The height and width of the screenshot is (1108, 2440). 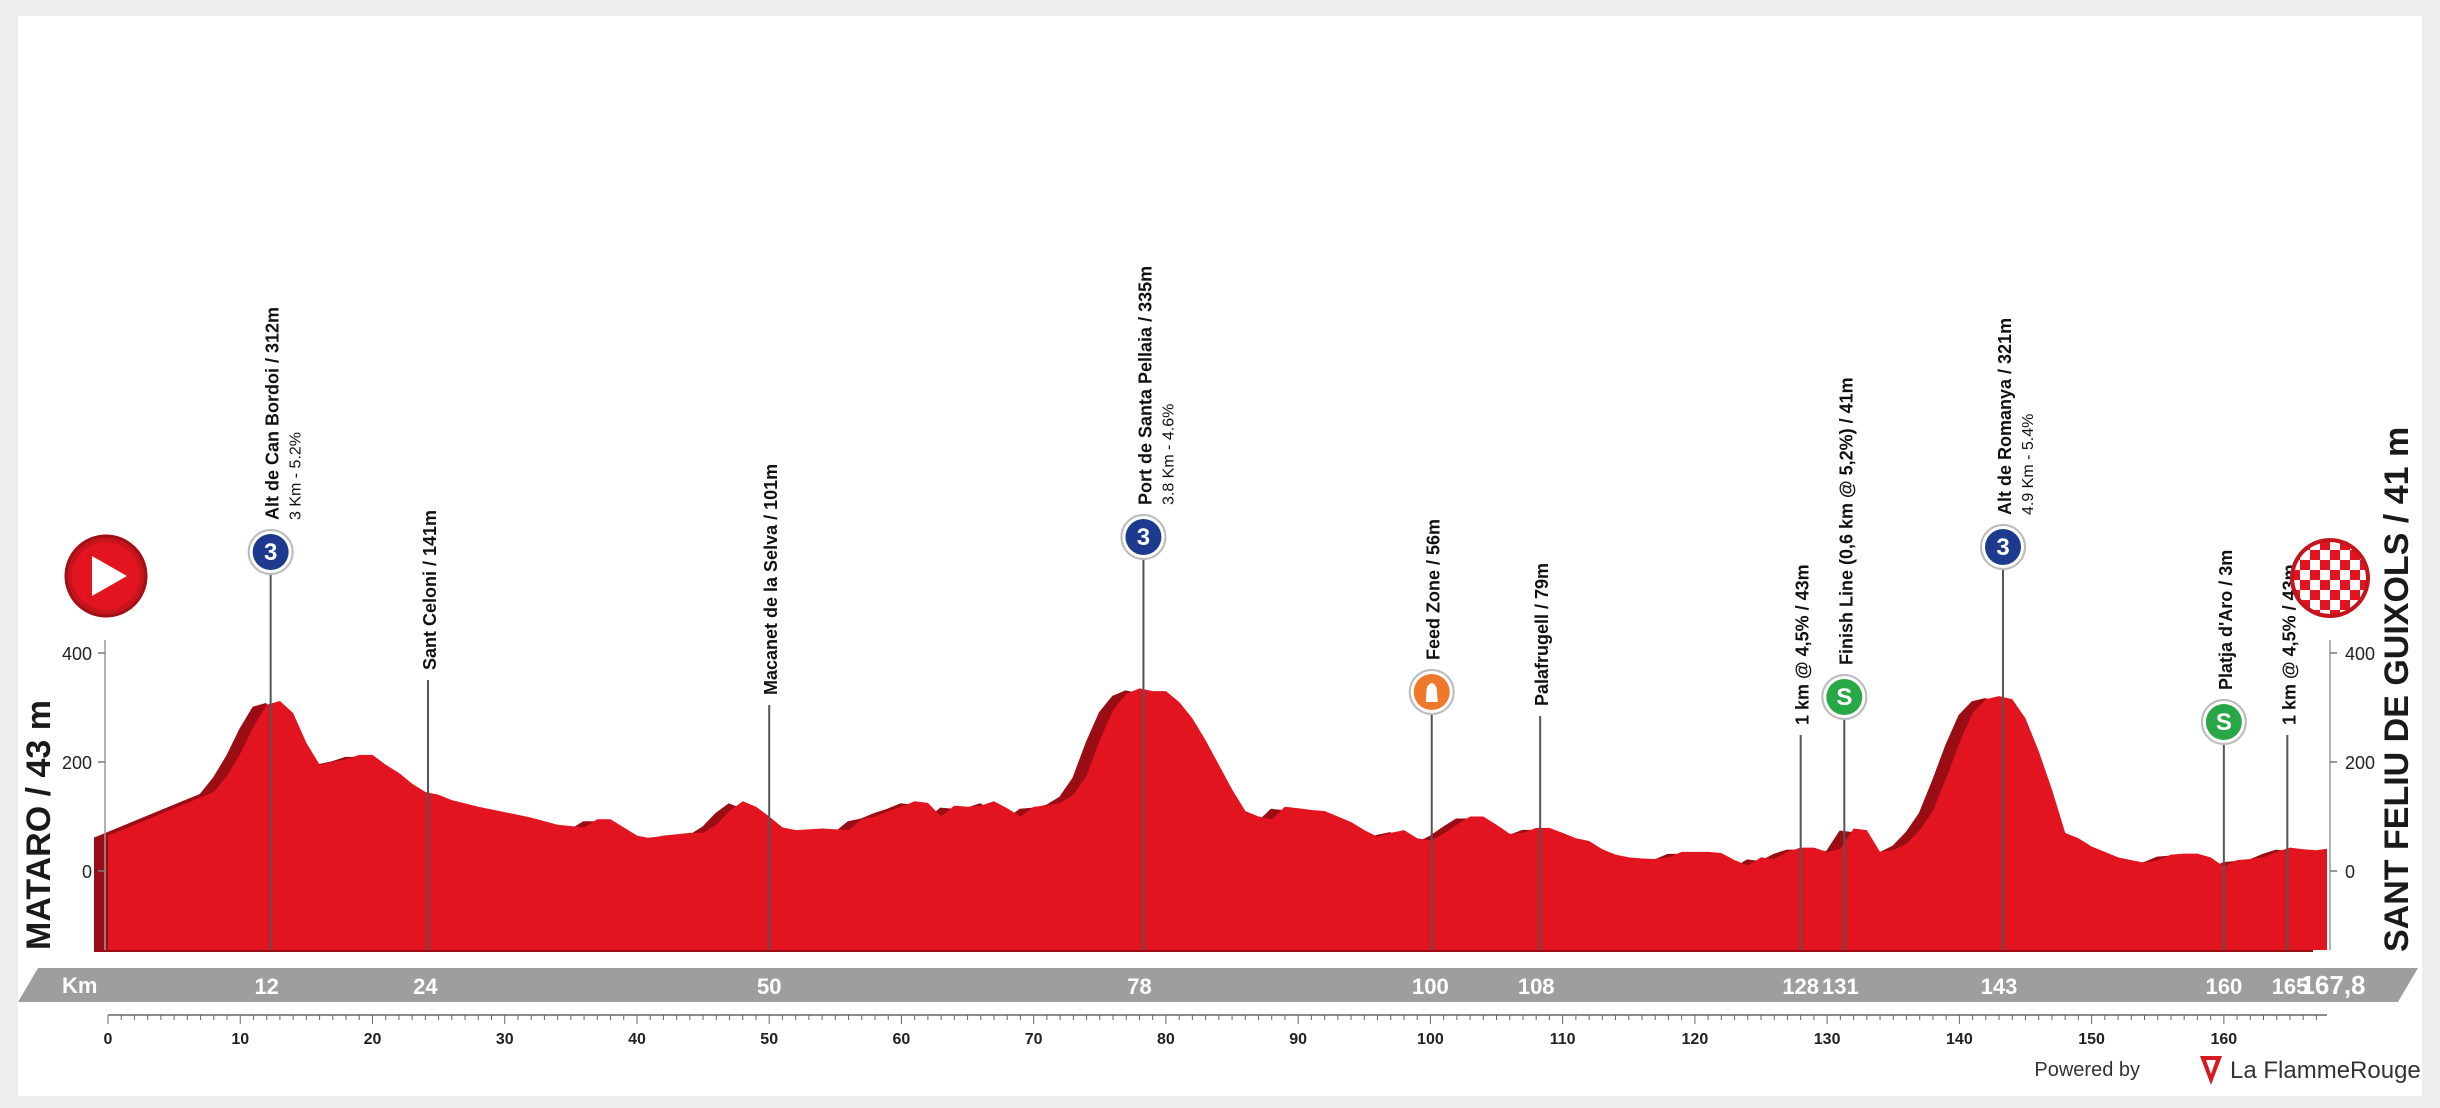 I want to click on km-marker-label: 128, so click(x=1800, y=986).